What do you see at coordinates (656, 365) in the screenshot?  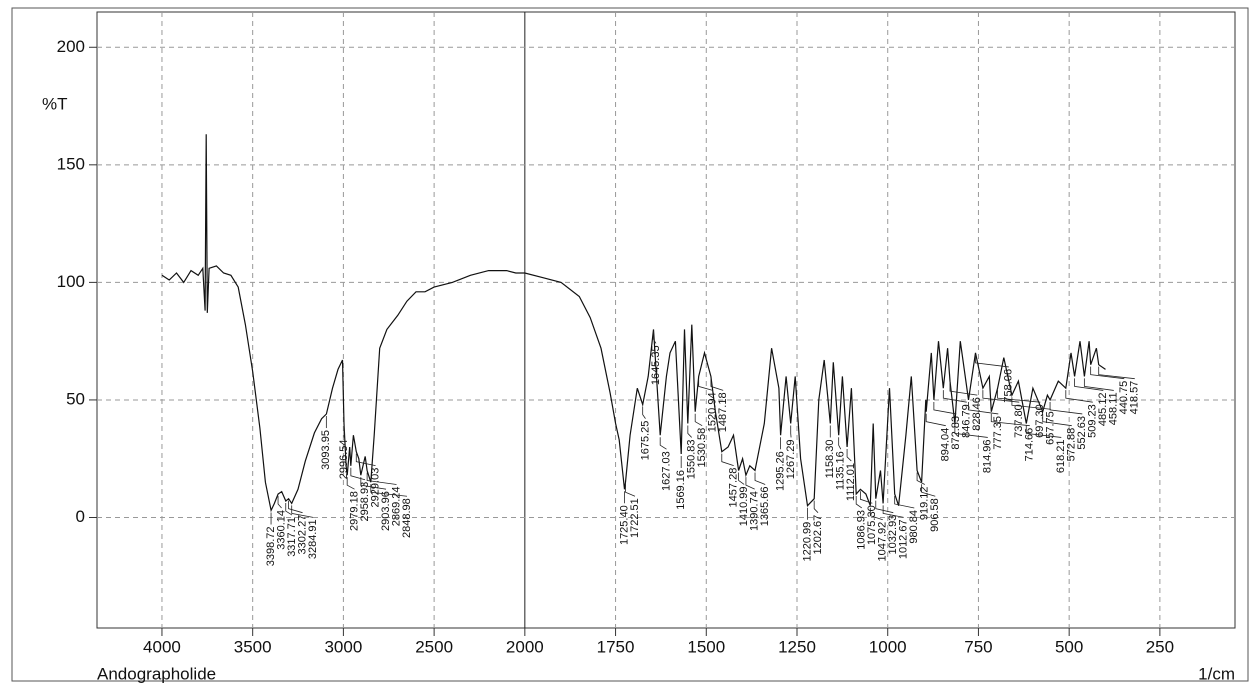 I see `peak-label: 1645.35` at bounding box center [656, 365].